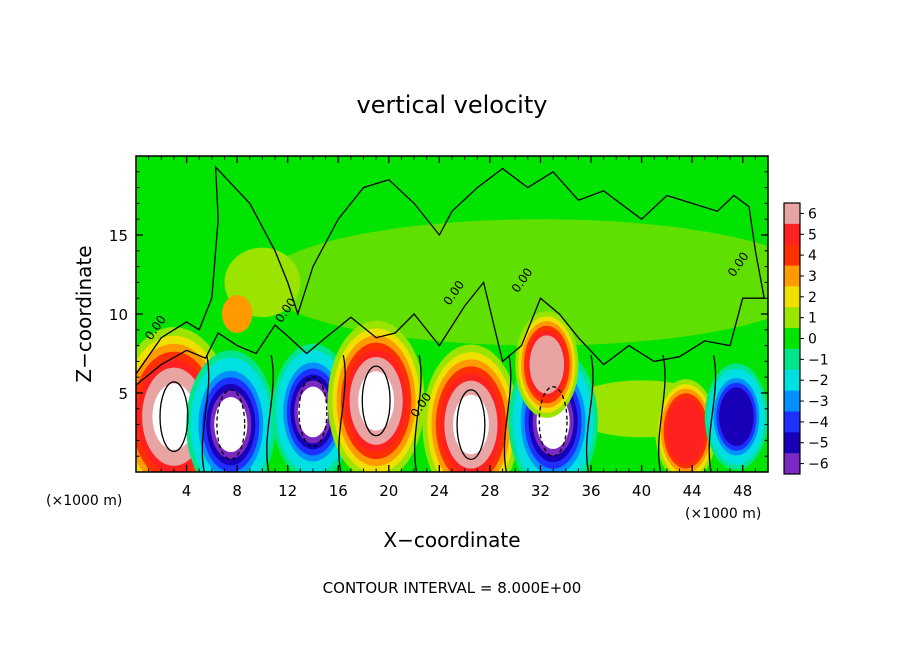  What do you see at coordinates (812, 214) in the screenshot?
I see `colorbar-label: 6` at bounding box center [812, 214].